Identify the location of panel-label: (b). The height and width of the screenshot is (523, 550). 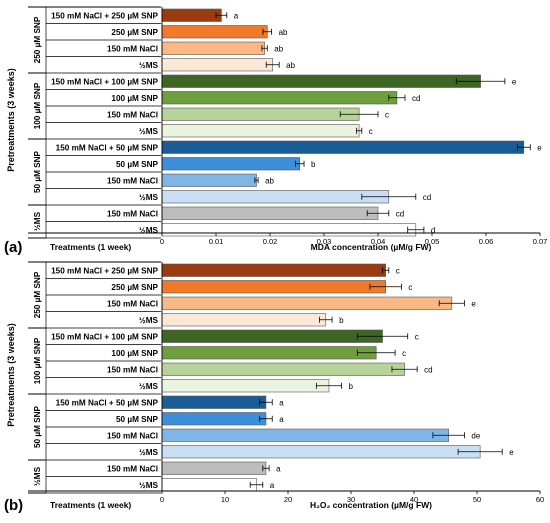
(13, 505).